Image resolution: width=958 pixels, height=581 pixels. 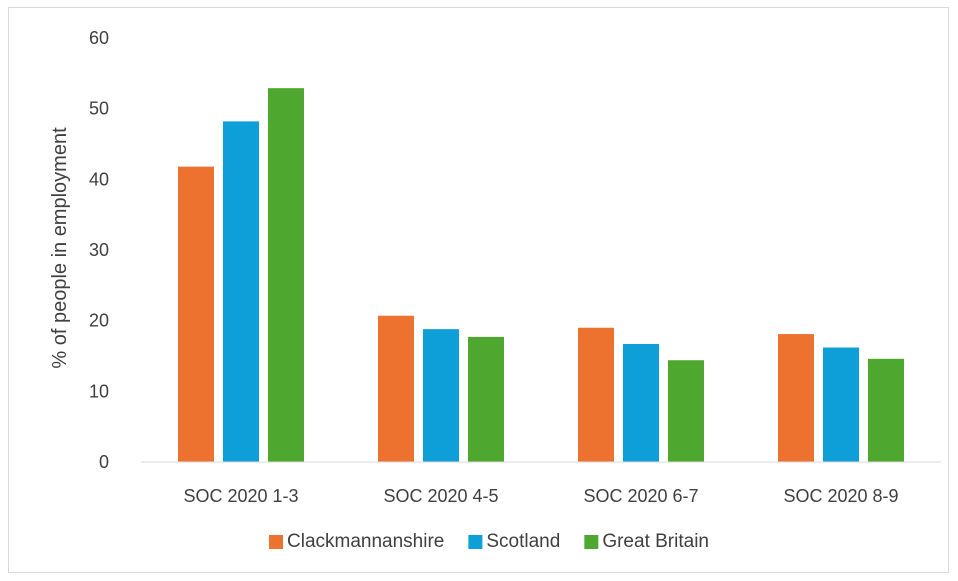 What do you see at coordinates (104, 462) in the screenshot?
I see `y-tick-label: 0` at bounding box center [104, 462].